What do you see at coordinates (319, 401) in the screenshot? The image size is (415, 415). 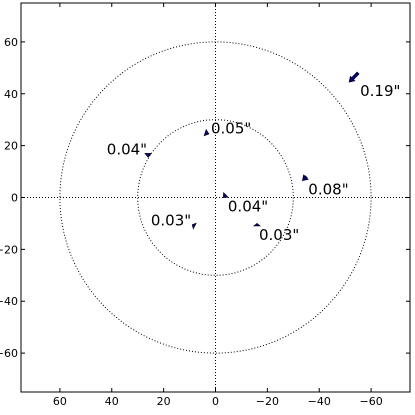 I see `x-tick-label: −40` at bounding box center [319, 401].